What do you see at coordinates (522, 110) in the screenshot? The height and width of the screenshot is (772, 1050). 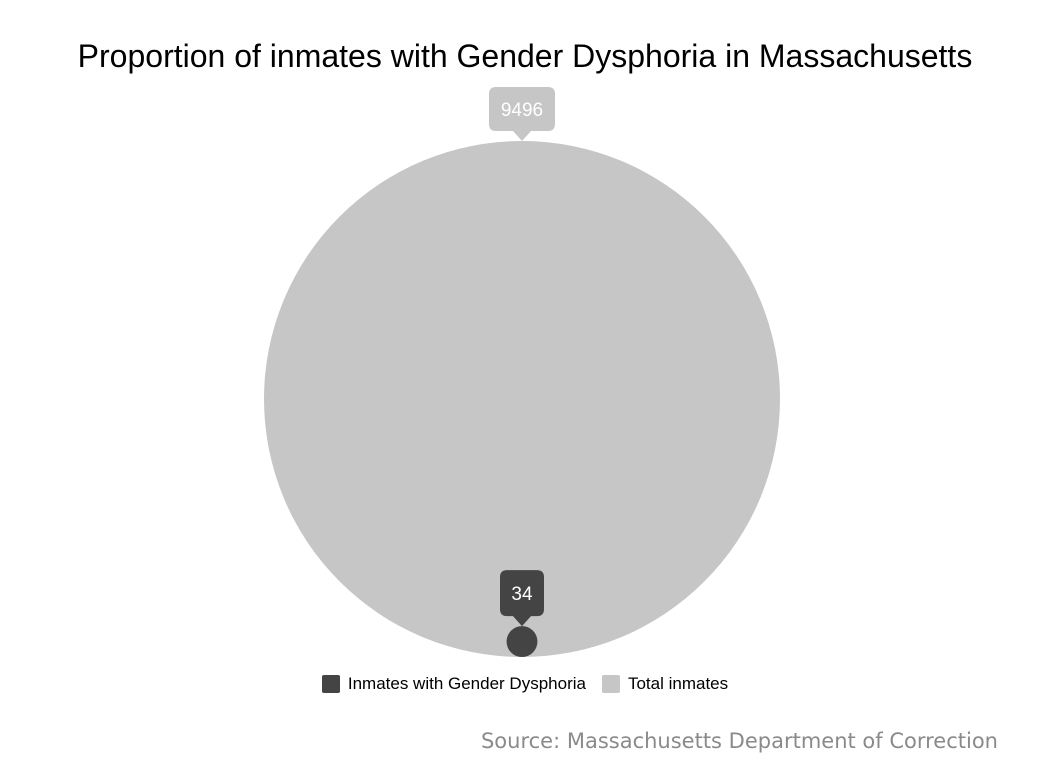 I see `data-label-text-total-inmates: 9496` at bounding box center [522, 110].